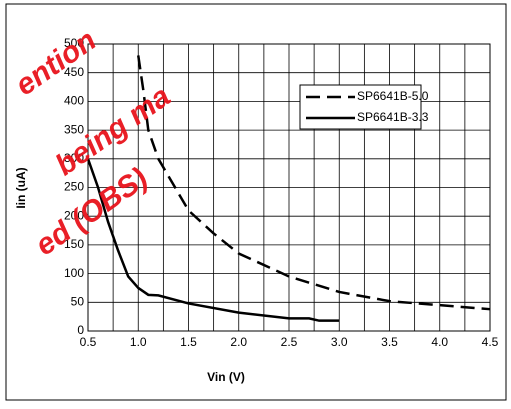  Describe the element at coordinates (138, 342) in the screenshot. I see `x-tick-label: 1.0` at that location.